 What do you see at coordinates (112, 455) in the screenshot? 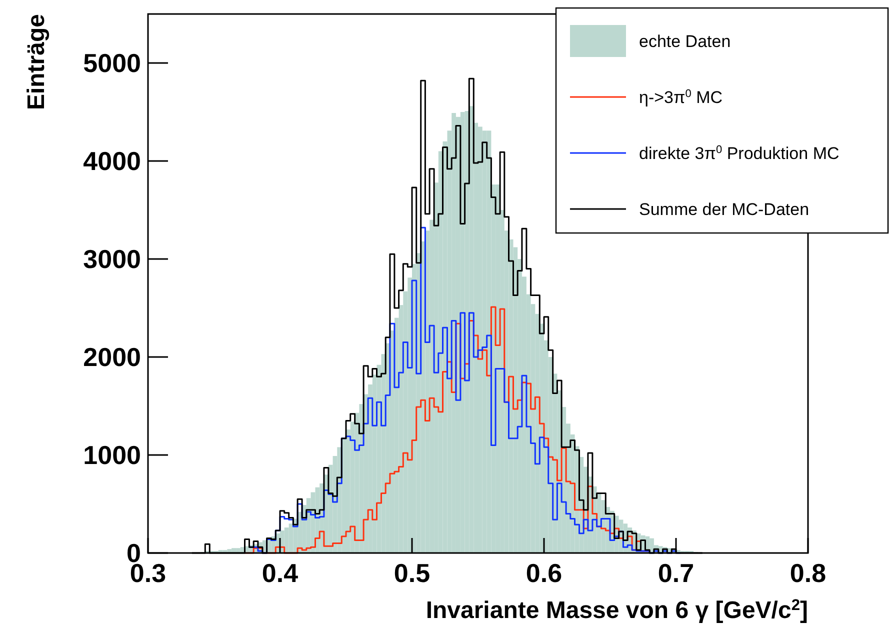
I see `y-tick-label: 1000` at bounding box center [112, 455].